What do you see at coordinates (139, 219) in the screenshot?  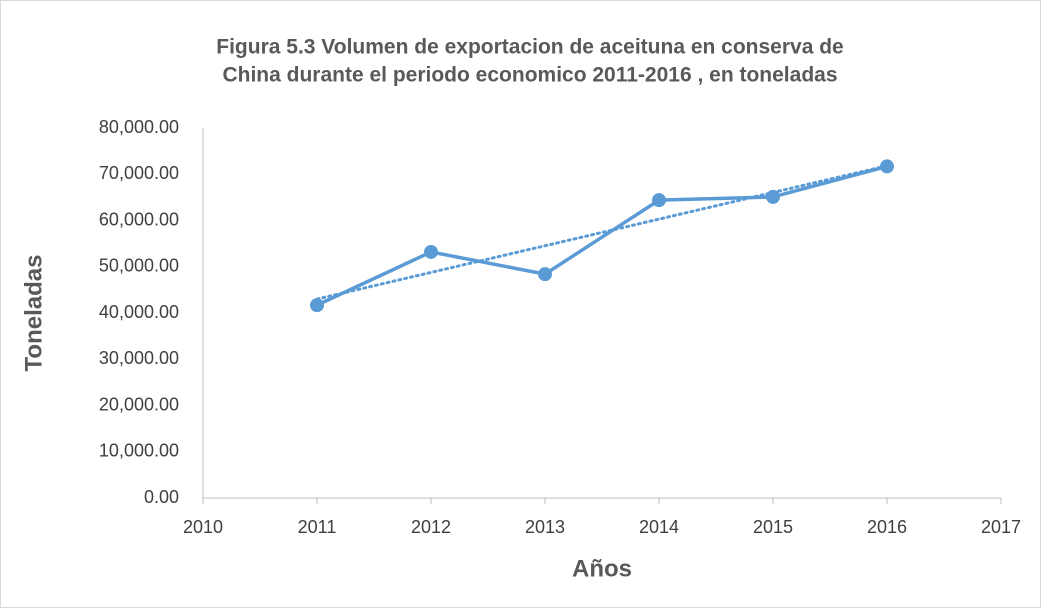 I see `y-tick-label: 60,000.00` at bounding box center [139, 219].